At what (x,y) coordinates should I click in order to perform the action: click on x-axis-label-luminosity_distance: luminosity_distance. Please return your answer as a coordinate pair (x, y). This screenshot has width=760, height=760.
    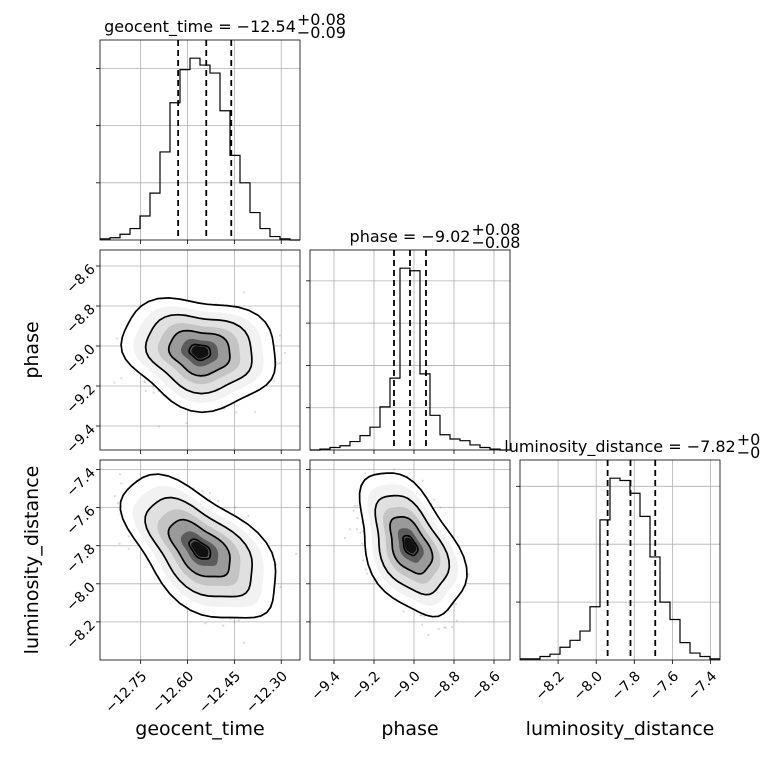
    Looking at the image, I should click on (620, 729).